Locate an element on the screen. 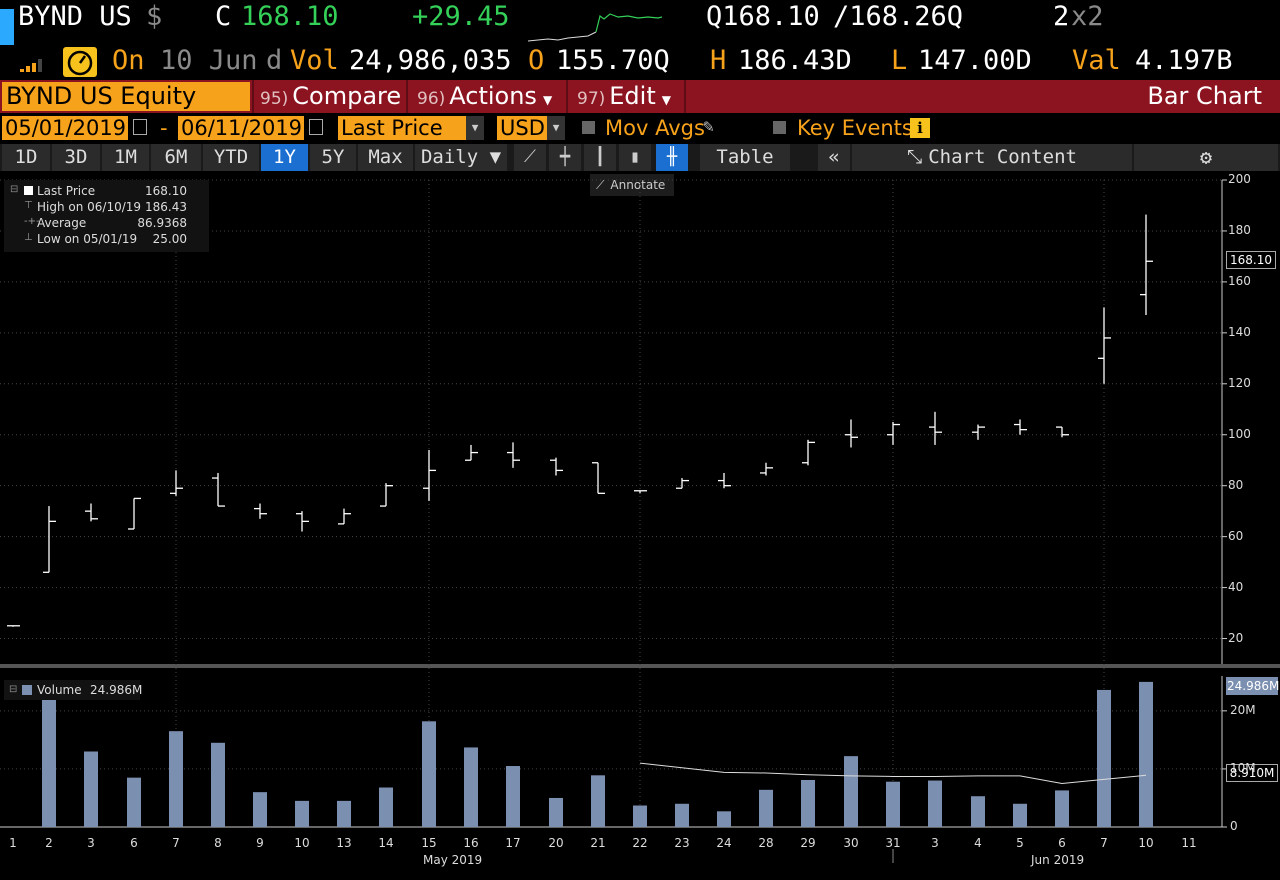 The height and width of the screenshot is (880, 1280). actions-label: Actions is located at coordinates (493, 96).